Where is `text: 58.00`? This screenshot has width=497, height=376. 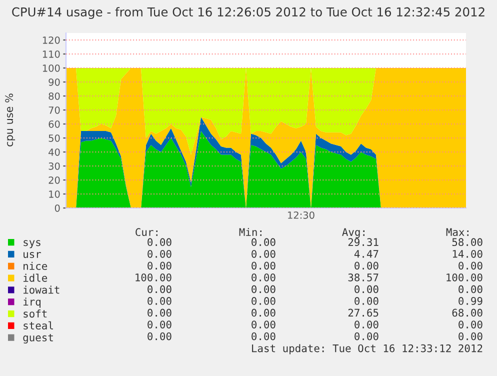
text: 58.00 is located at coordinates (467, 242).